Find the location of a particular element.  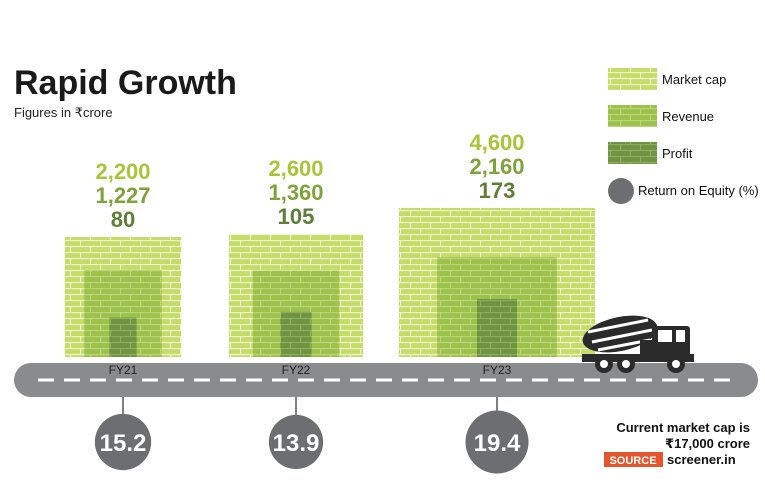

legend-swatch-market-cap is located at coordinates (632, 79).